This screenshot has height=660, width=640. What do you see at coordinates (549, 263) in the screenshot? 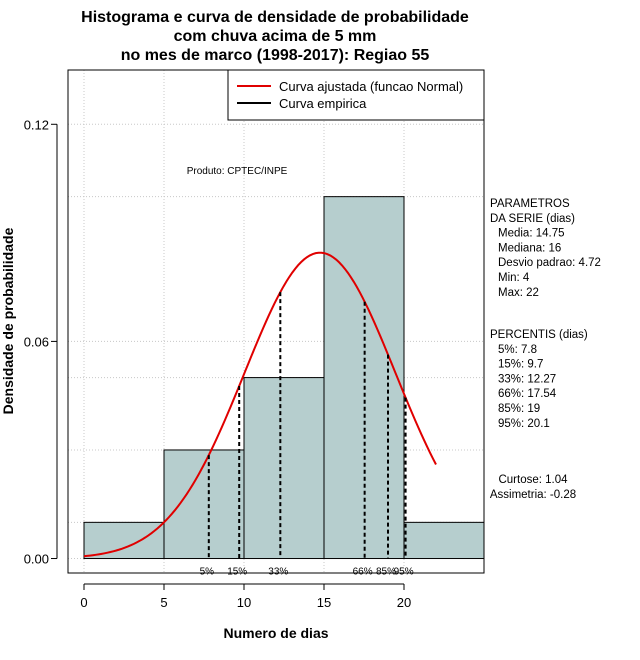
I see `parametros-line-4: Desvio padrao: 4.72` at bounding box center [549, 263].